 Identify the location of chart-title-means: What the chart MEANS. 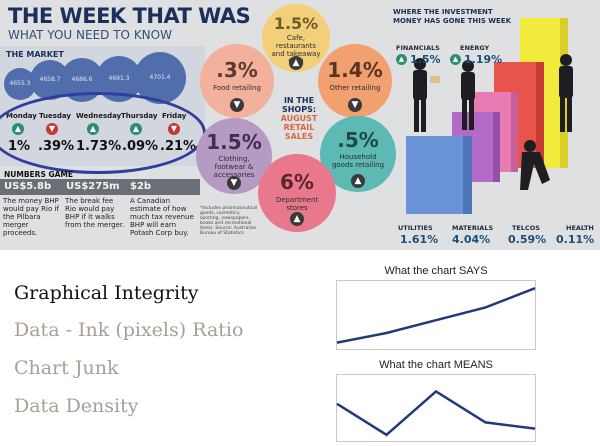
(436, 365).